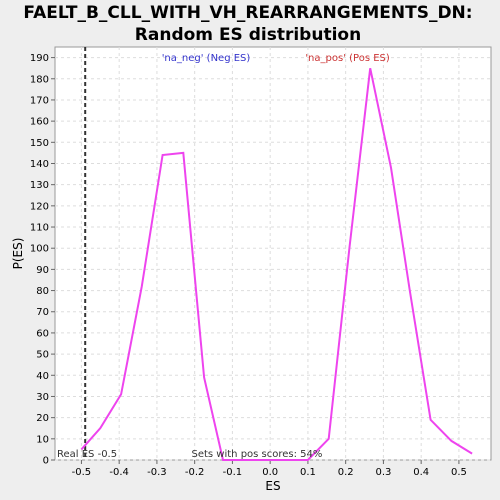  Describe the element at coordinates (39, 143) in the screenshot. I see `y-tick-label: 150` at that location.